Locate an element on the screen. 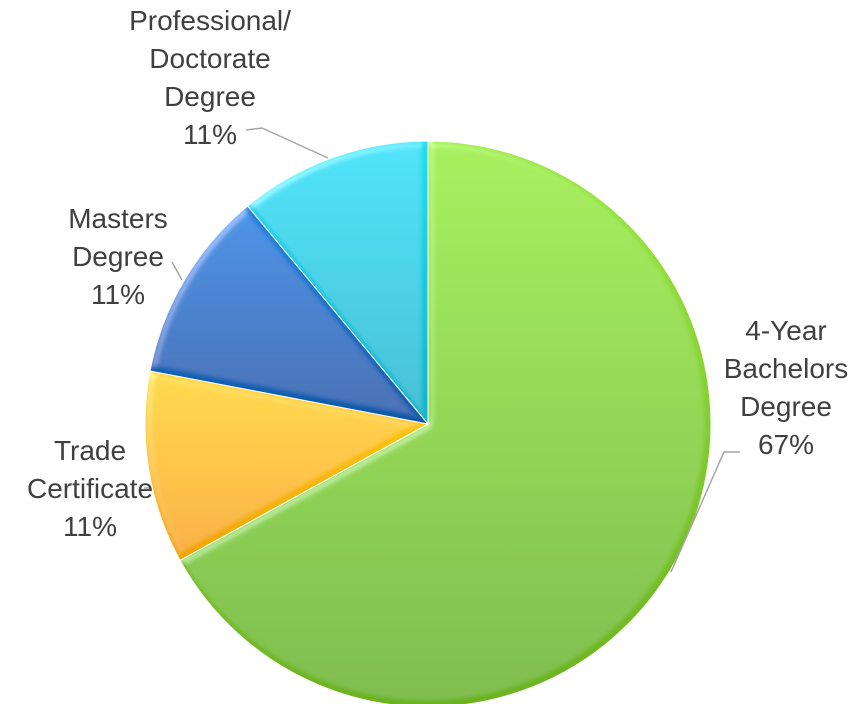  pie-slice-masters is located at coordinates (289, 315).